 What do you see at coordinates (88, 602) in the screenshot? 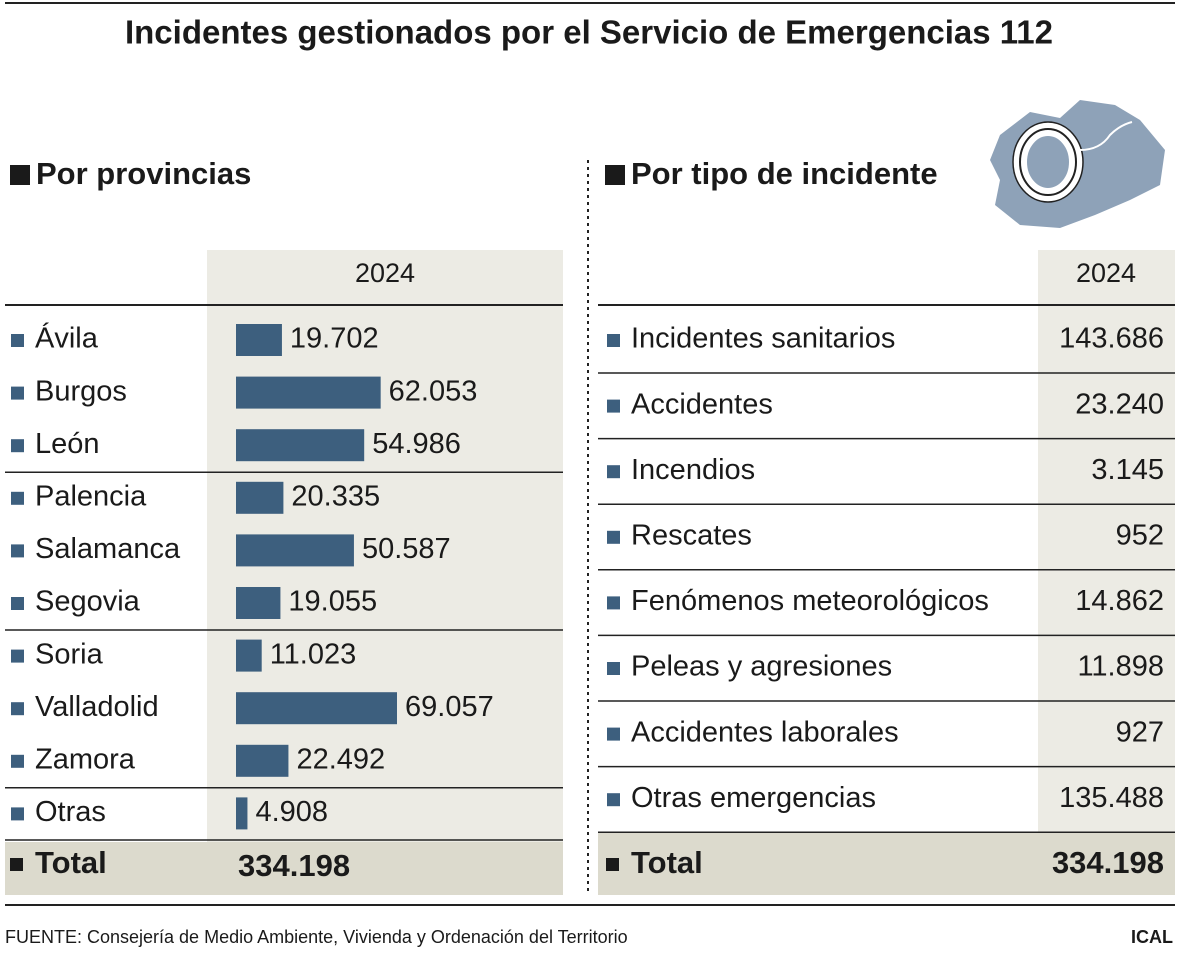
I see `row-label: Segovia` at bounding box center [88, 602].